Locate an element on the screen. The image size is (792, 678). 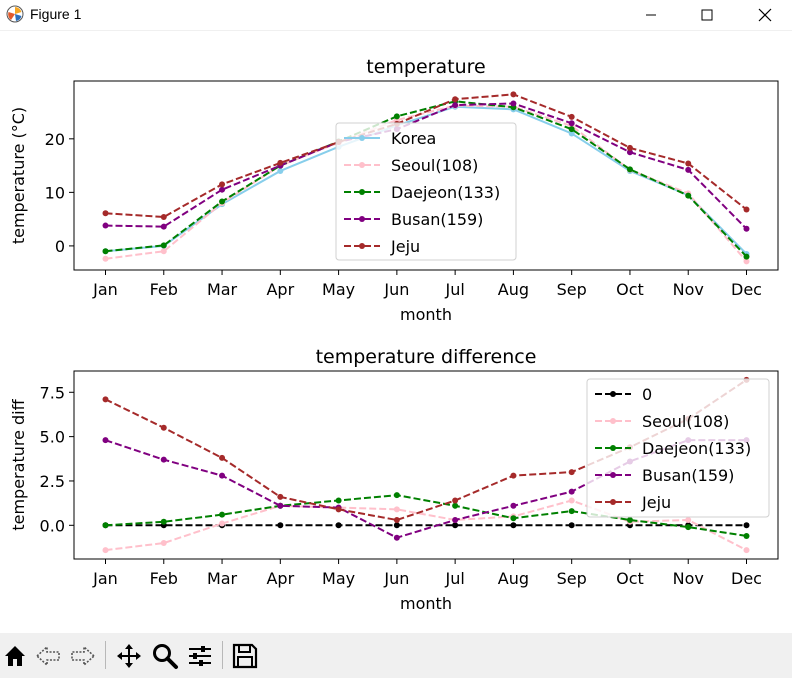
chart-title: temperature difference is located at coordinates (426, 357).